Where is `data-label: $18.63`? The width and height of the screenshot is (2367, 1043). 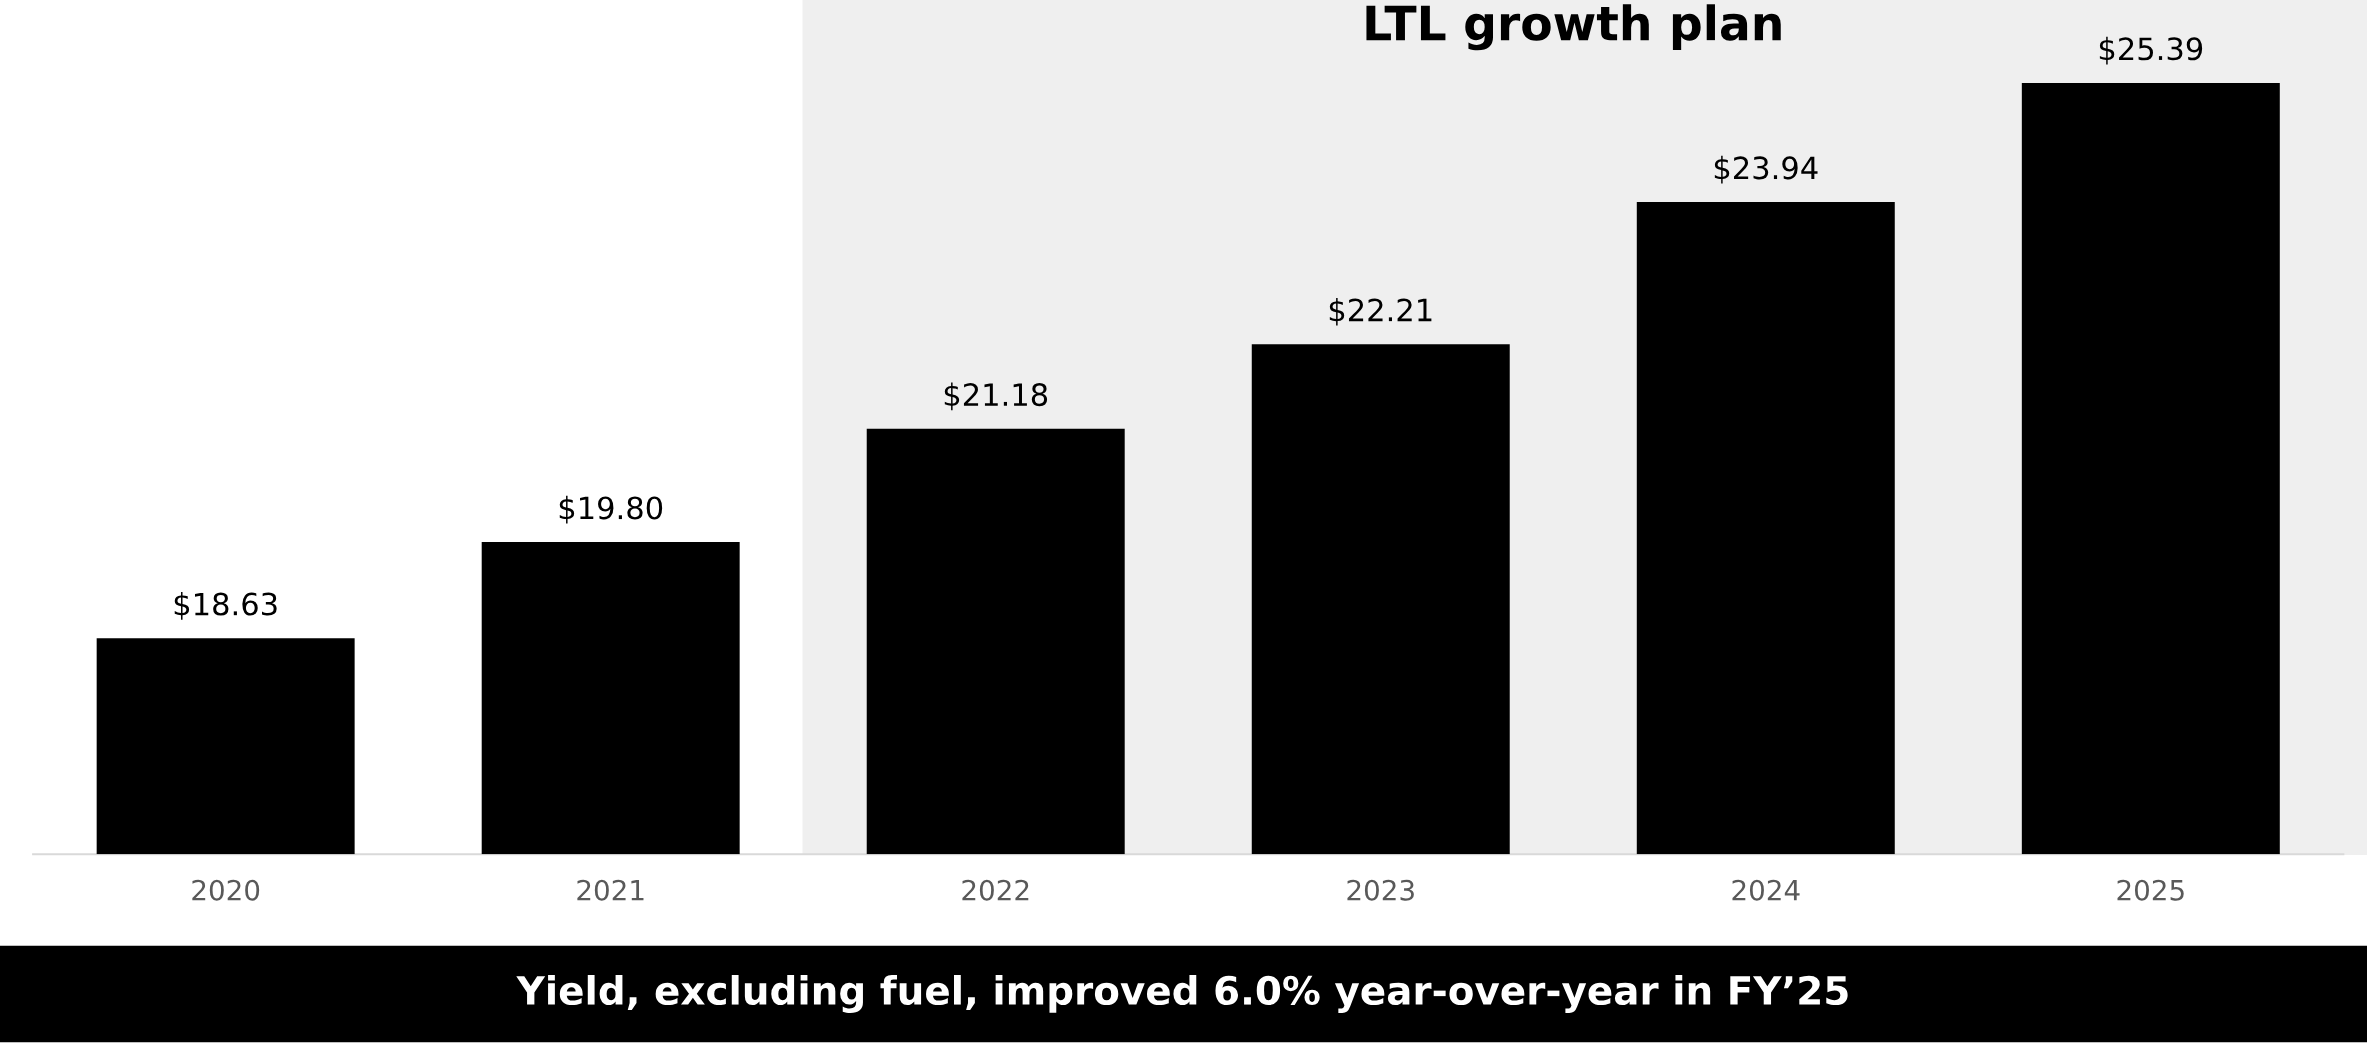
data-label: $18.63 is located at coordinates (225, 605).